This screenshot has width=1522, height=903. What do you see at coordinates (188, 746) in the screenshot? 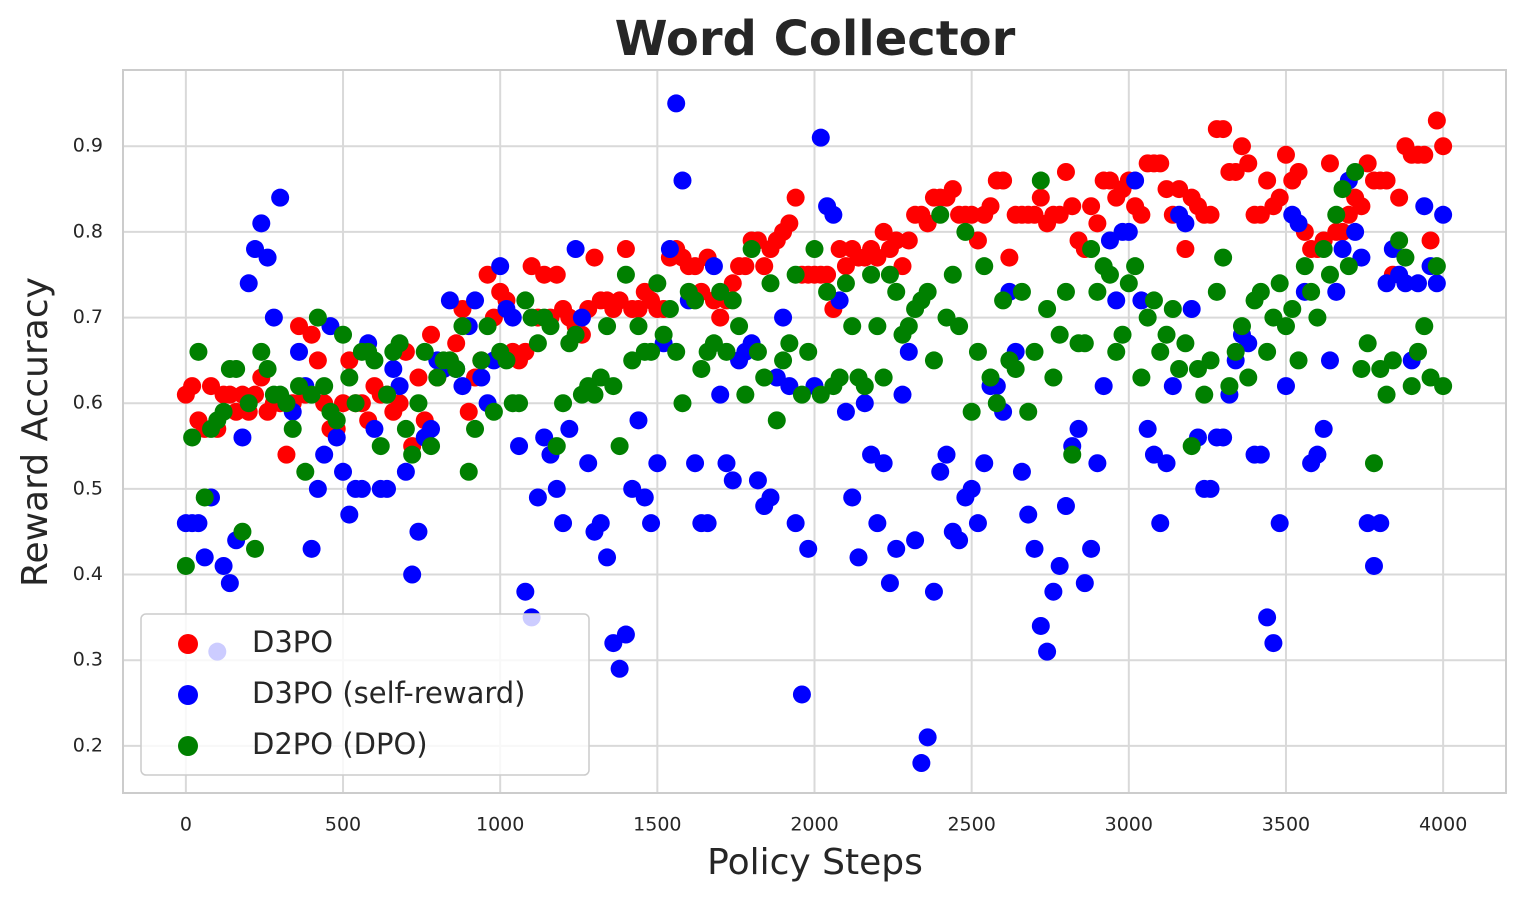
I see `legend-marker` at bounding box center [188, 746].